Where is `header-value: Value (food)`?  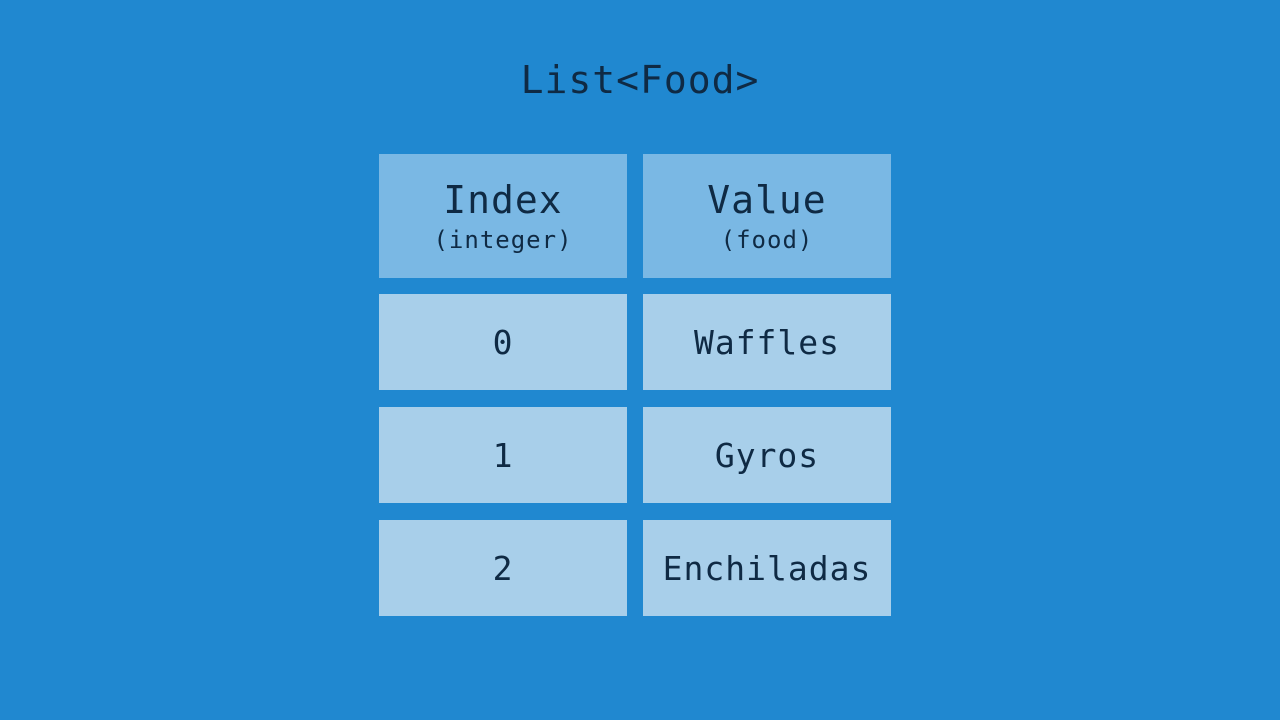
header-value: Value (food) is located at coordinates (767, 216).